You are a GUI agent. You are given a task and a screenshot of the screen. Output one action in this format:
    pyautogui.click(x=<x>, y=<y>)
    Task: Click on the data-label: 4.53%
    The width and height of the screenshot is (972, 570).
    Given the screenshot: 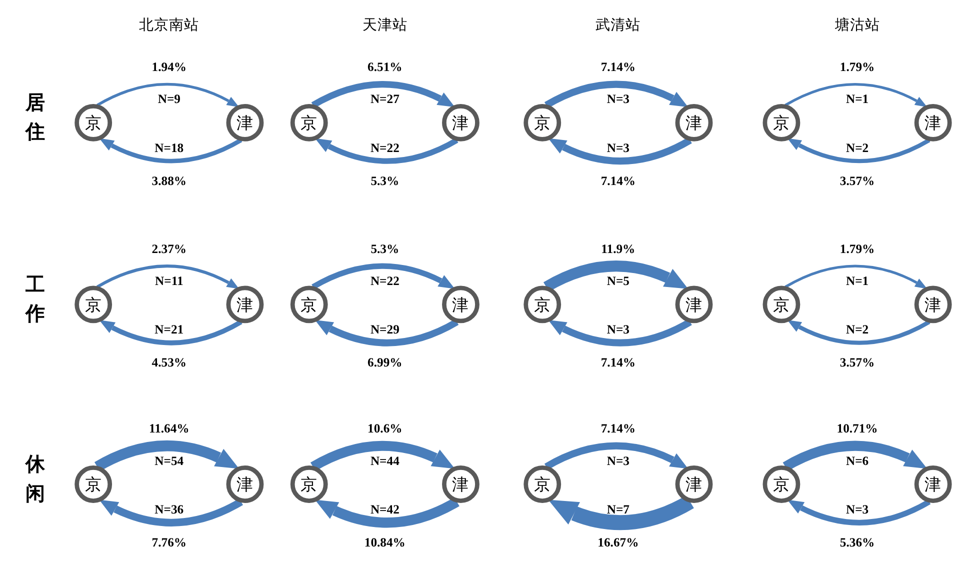 What is the action you would take?
    pyautogui.click(x=169, y=363)
    